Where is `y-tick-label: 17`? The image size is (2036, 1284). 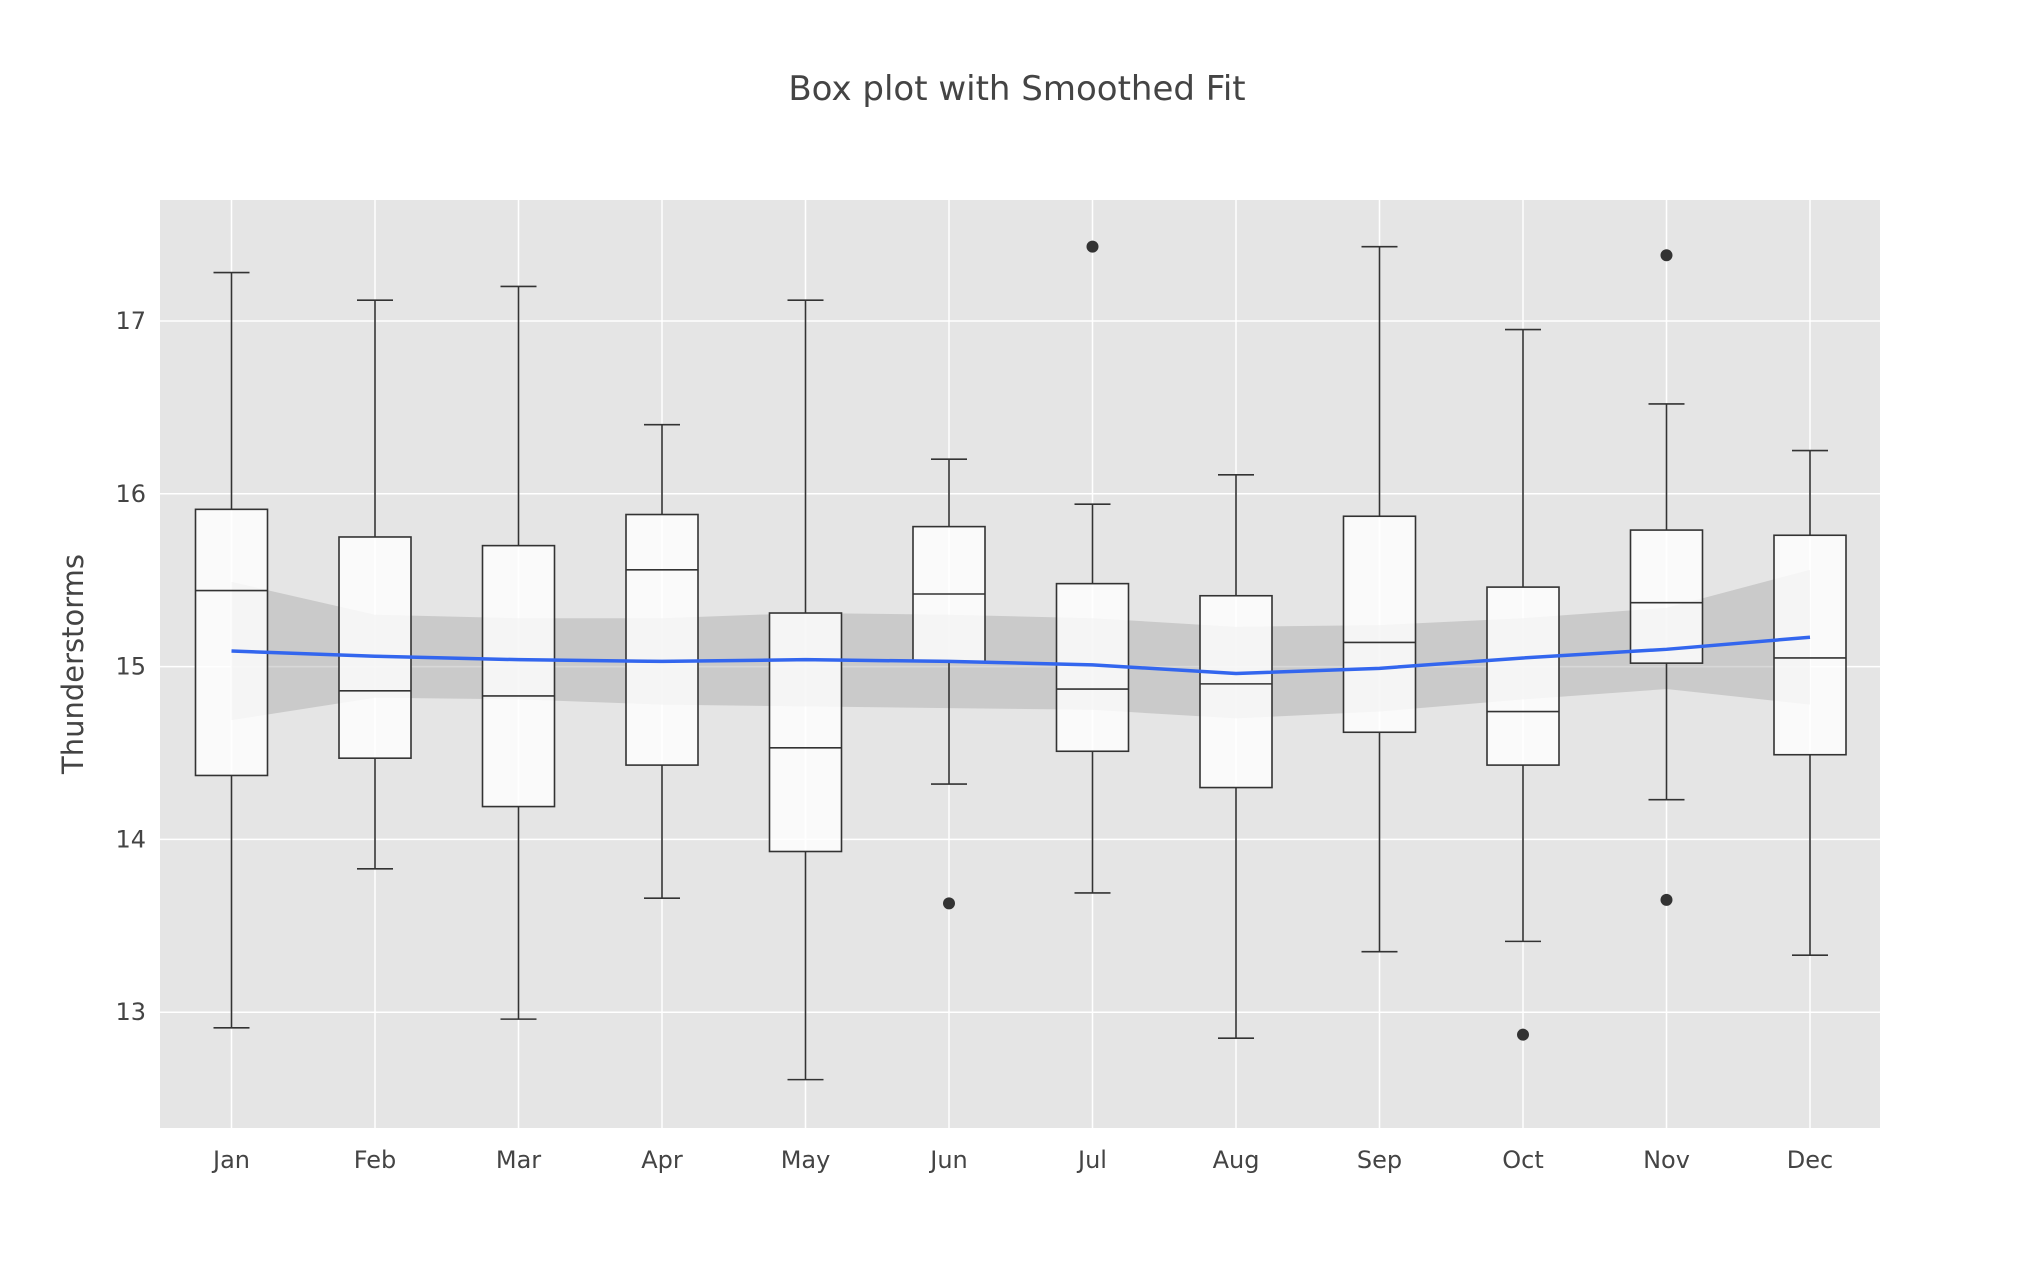 y-tick-label: 17 is located at coordinates (130, 321).